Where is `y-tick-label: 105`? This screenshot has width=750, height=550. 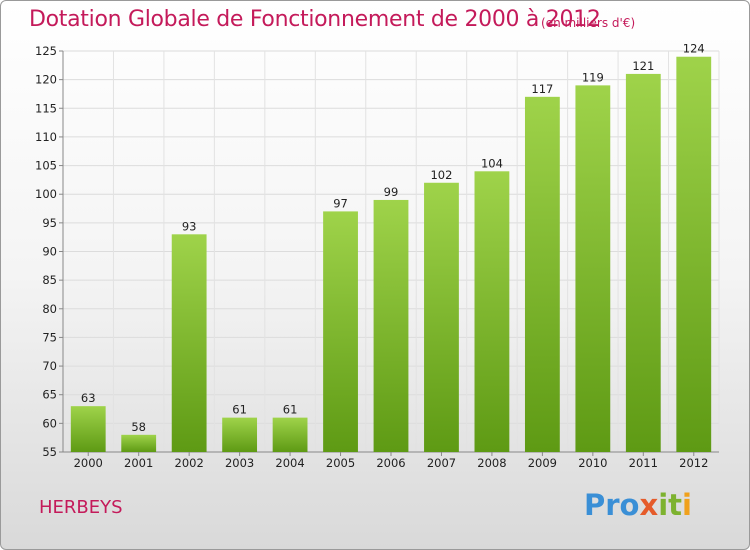
y-tick-label: 105 is located at coordinates (46, 166).